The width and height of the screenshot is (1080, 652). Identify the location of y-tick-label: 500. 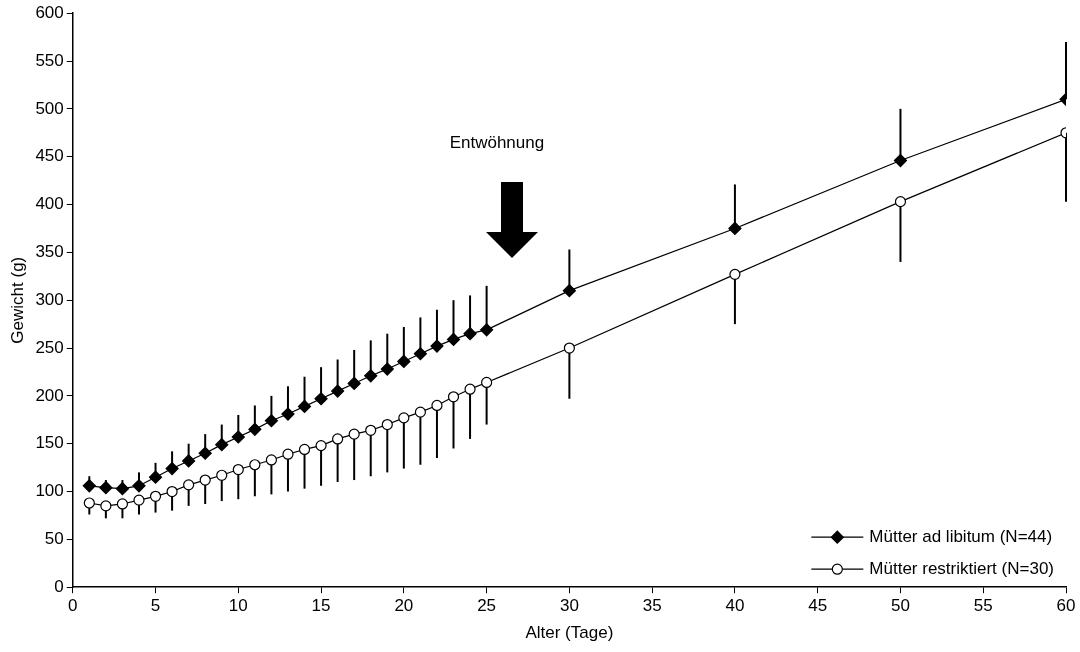
(49, 108).